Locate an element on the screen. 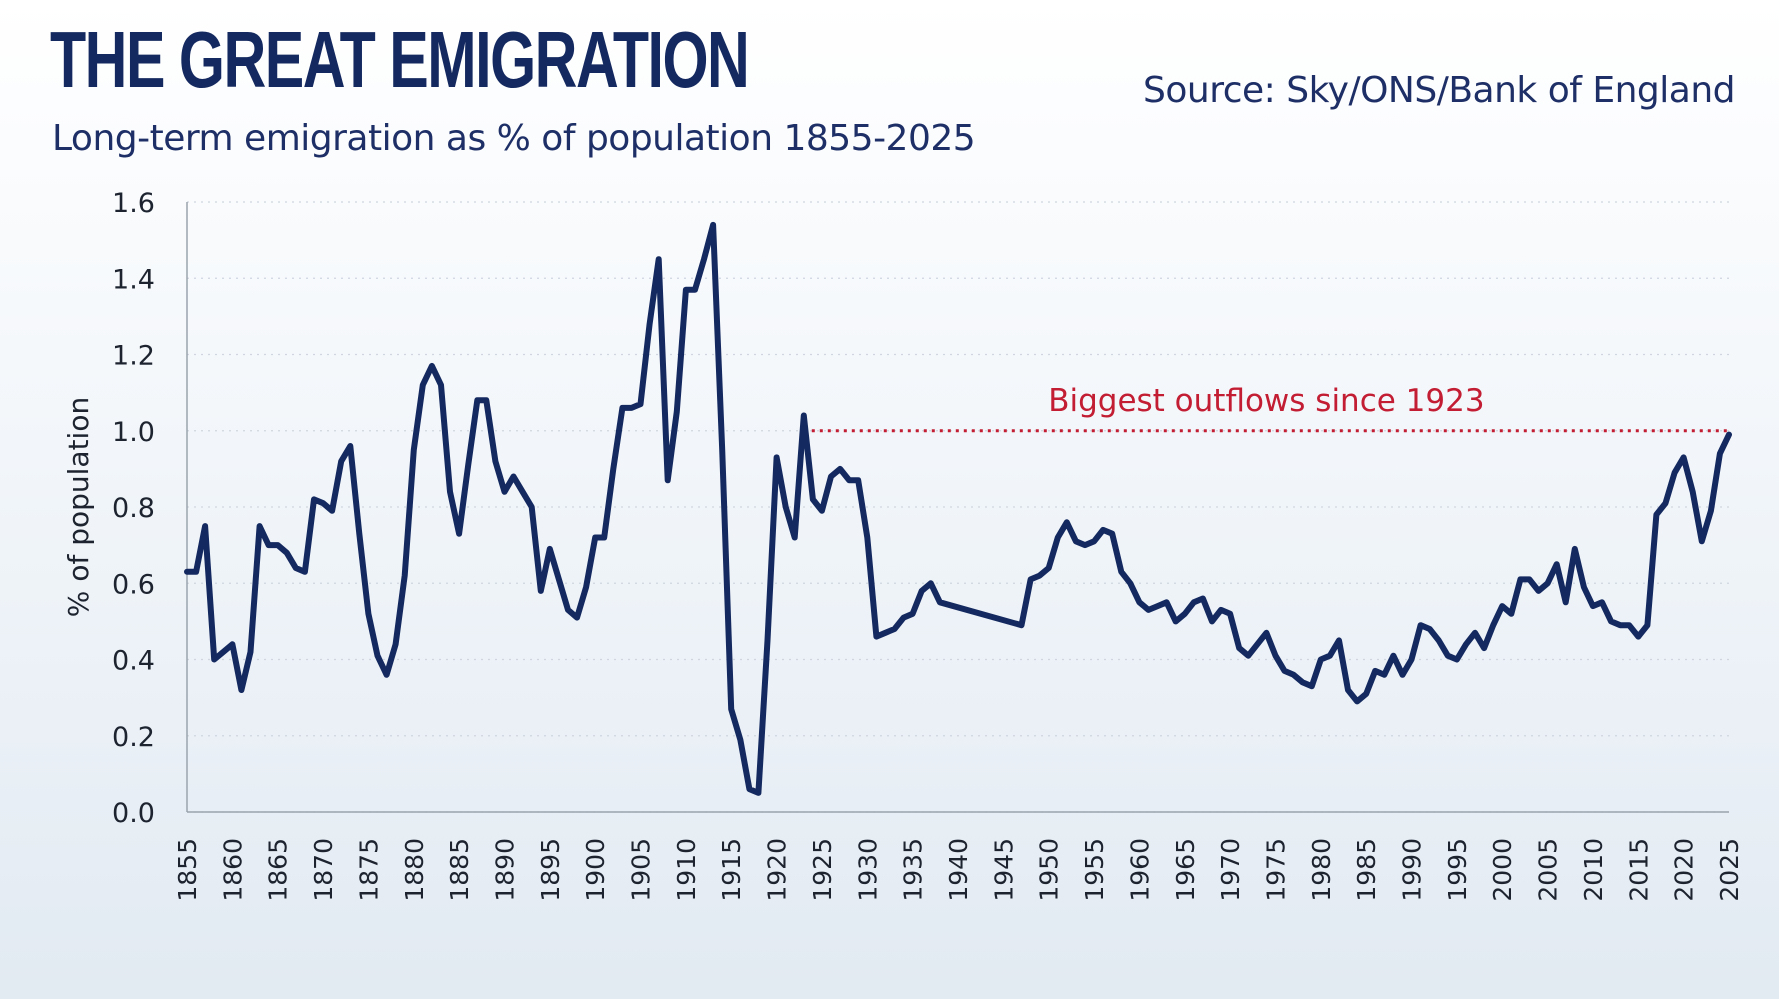 This screenshot has height=999, width=1779. x-tick-label: 1930 is located at coordinates (867, 870).